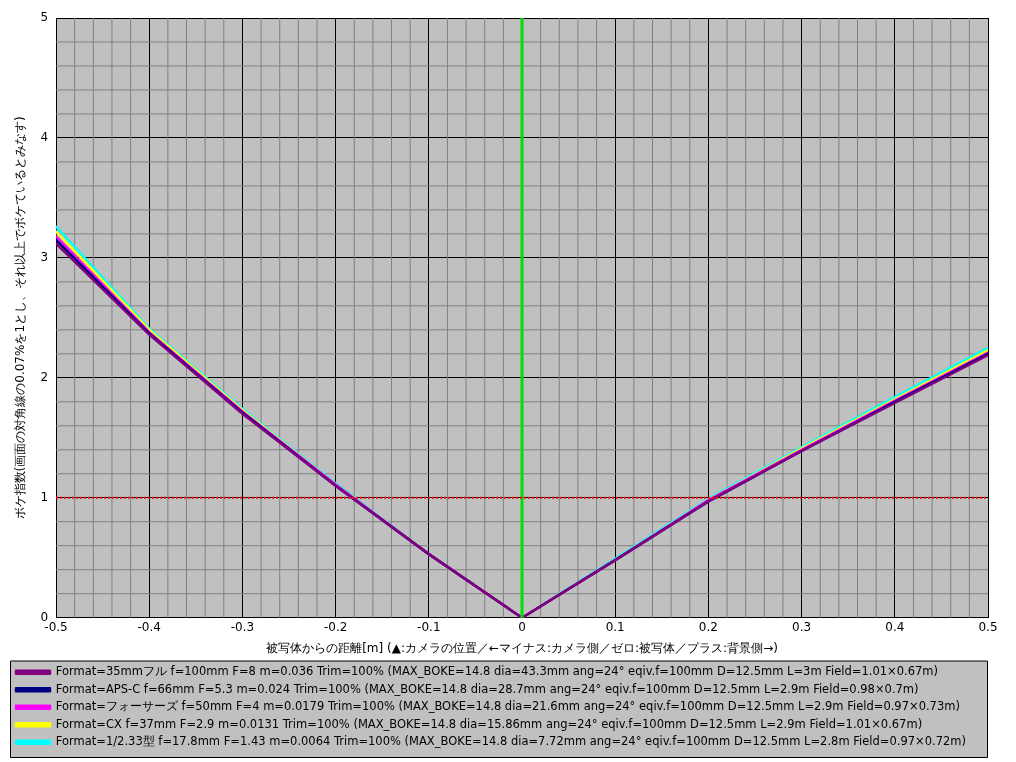 This screenshot has height=762, width=1016. What do you see at coordinates (242, 627) in the screenshot?
I see `x-tick-label: -0.3` at bounding box center [242, 627].